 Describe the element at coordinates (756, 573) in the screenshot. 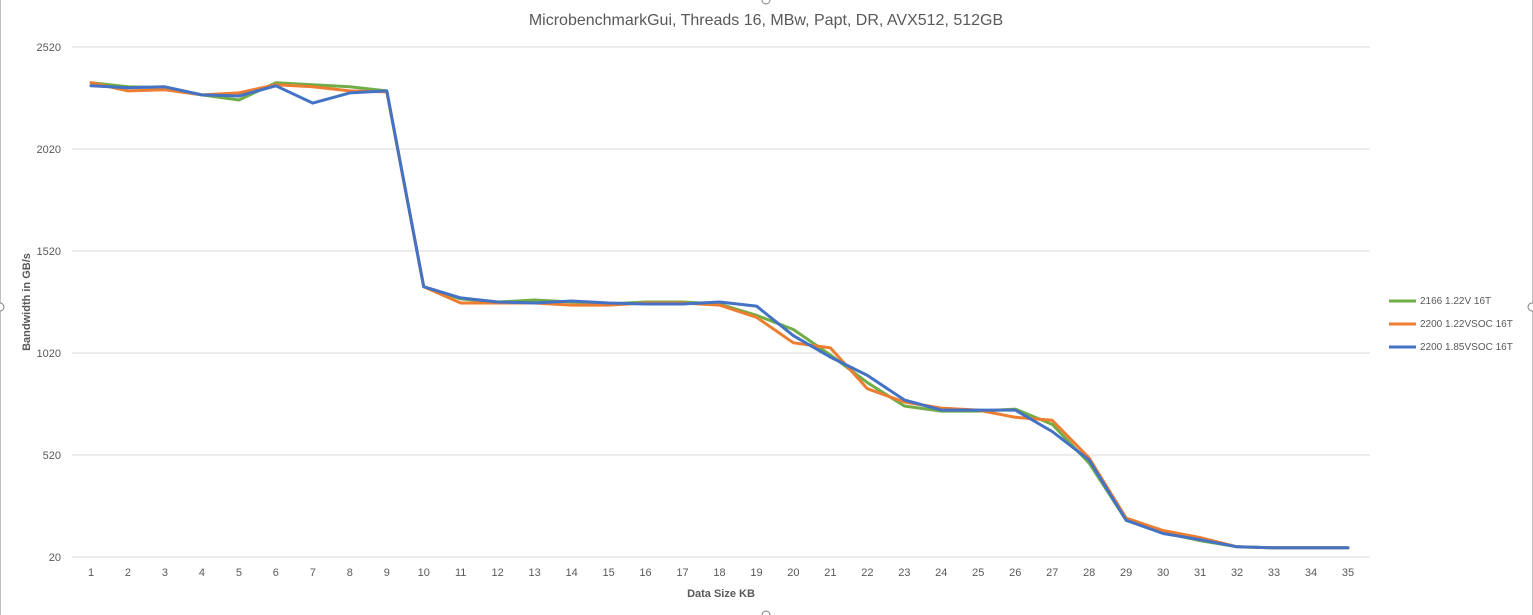

I see `x-tick-label: 19` at that location.